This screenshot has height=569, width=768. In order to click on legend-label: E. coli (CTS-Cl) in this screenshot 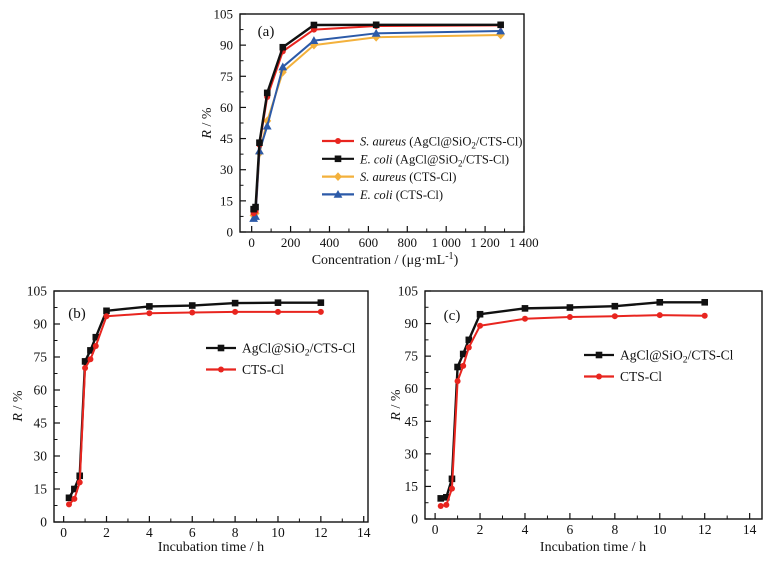, I will do `click(401, 195)`.